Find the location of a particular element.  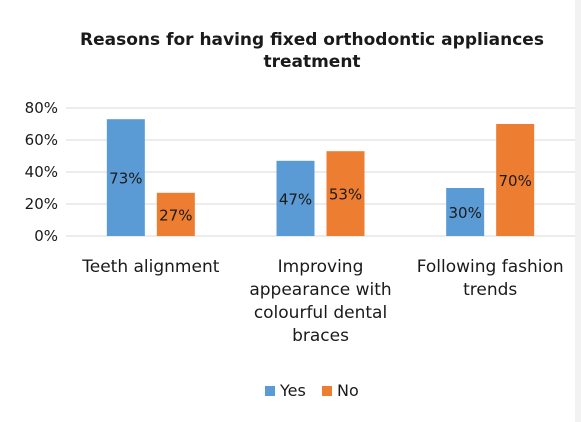

data-label-no-1: 53% is located at coordinates (345, 195).